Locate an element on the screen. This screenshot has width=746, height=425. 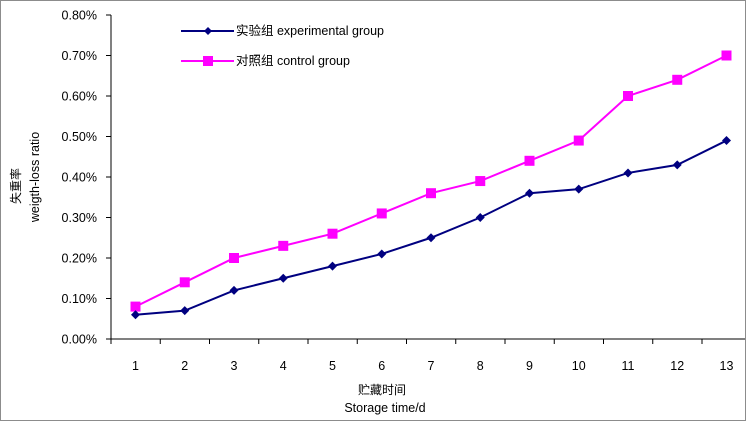
y-axis-title: 失重率 weigth-loss ratio is located at coordinates (25, 177).